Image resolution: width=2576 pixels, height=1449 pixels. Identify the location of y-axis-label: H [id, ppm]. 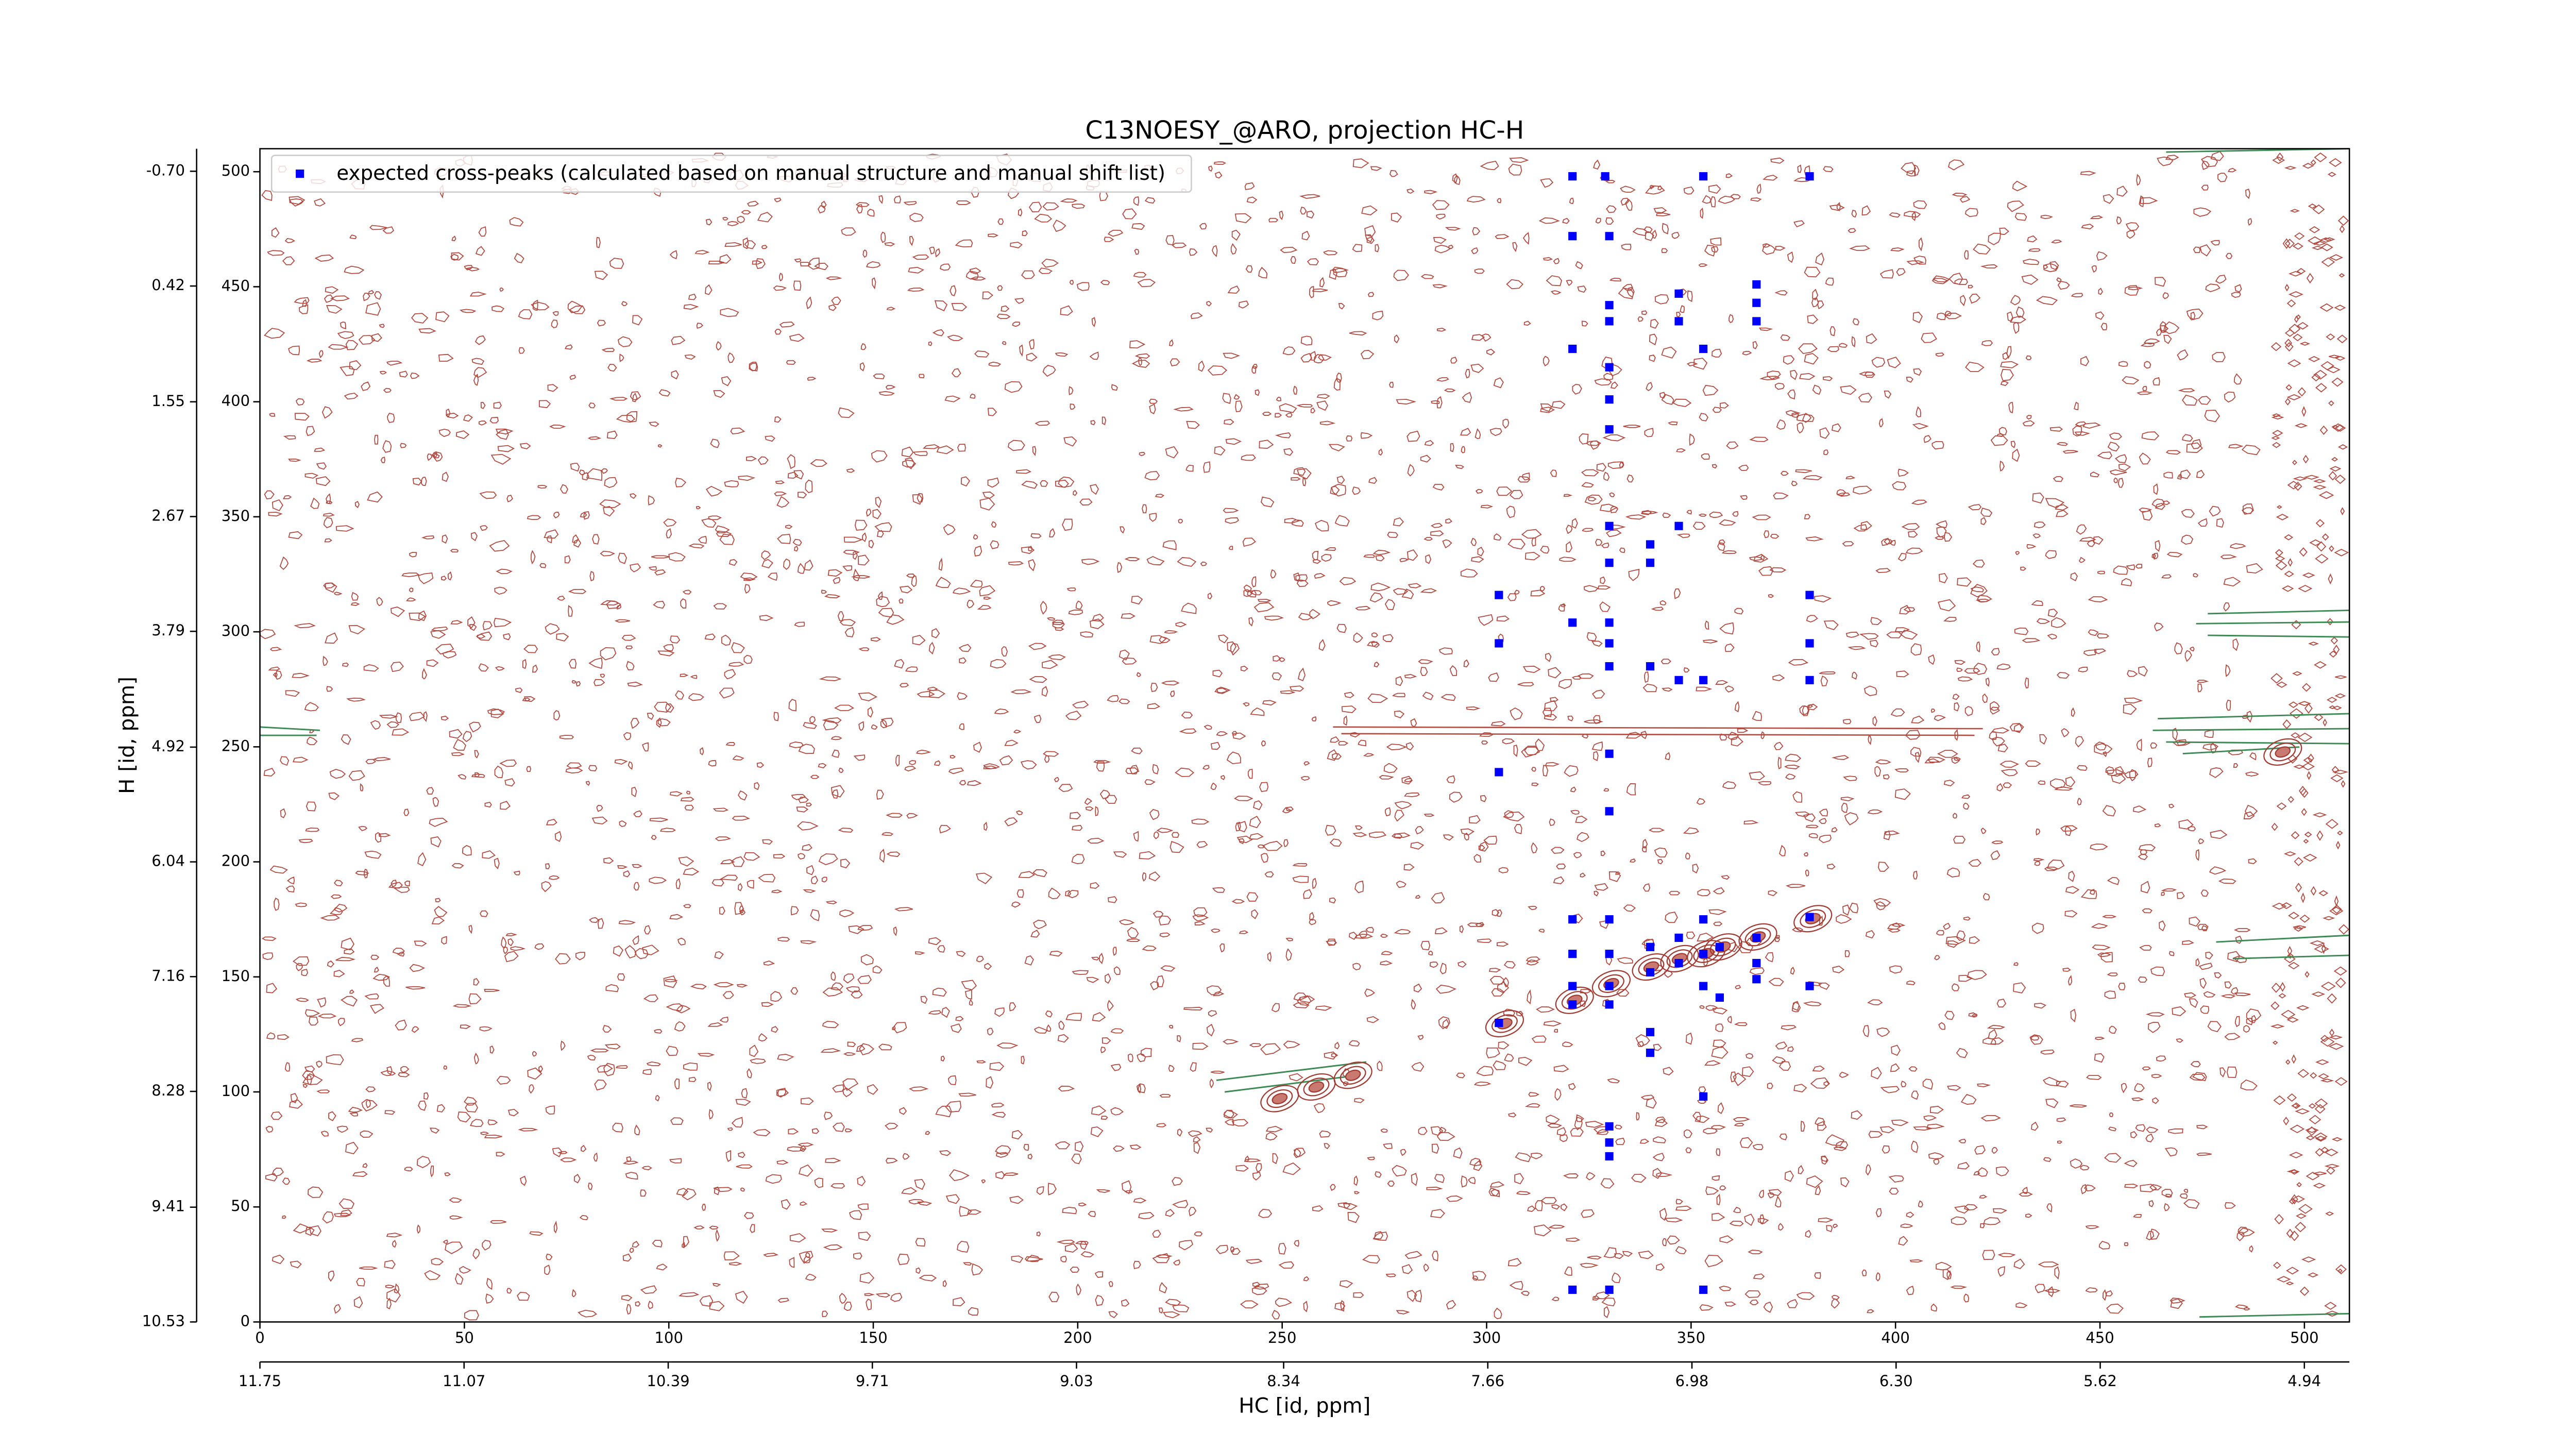
(127, 735).